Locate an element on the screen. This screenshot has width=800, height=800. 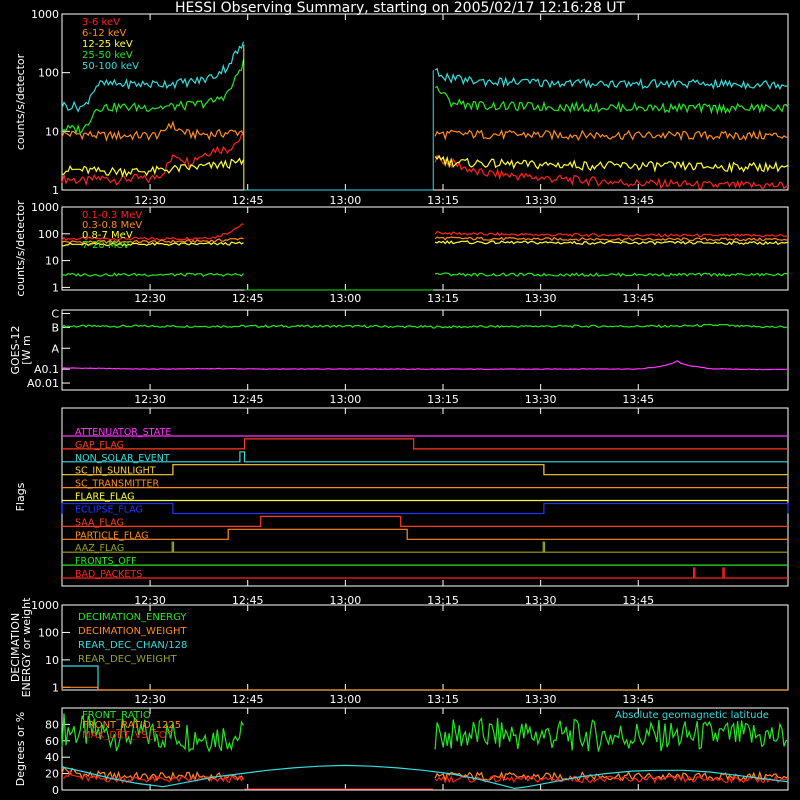
goes-xtick-label: 13:30 is located at coordinates (541, 399).